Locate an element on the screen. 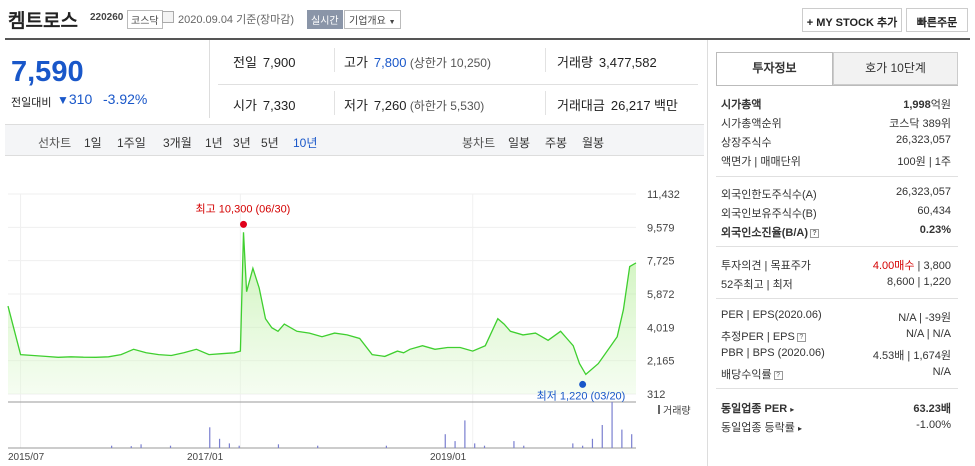 This screenshot has height=466, width=975. volume-row: 거래량 3,477,582 is located at coordinates (607, 61).